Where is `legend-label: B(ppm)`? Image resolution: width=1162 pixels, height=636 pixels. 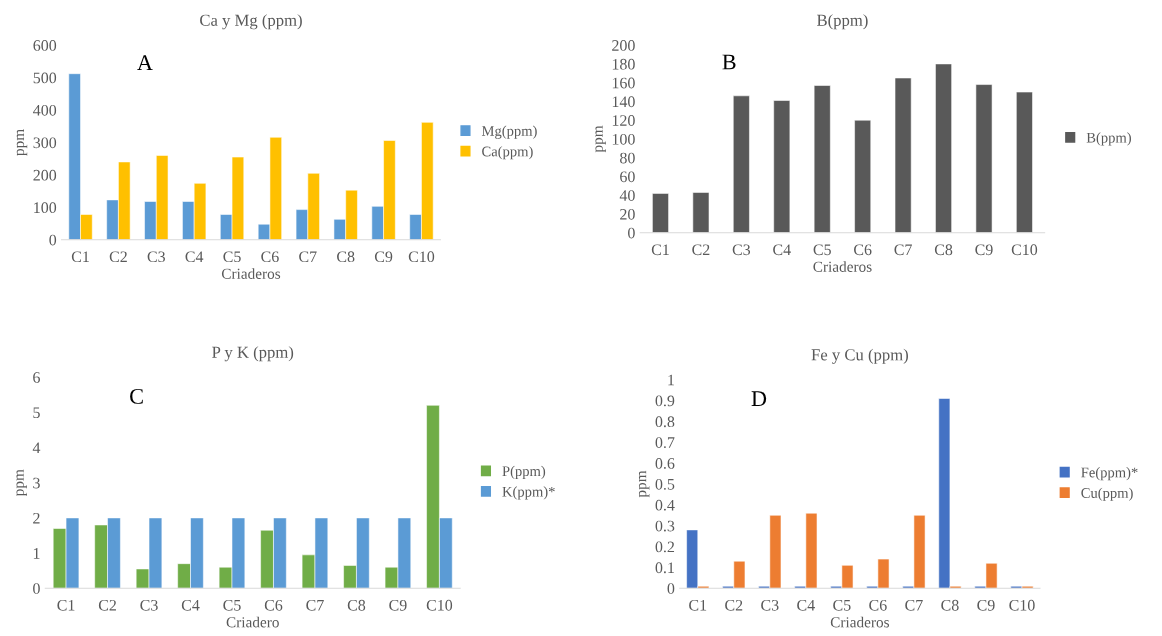 legend-label: B(ppm) is located at coordinates (1108, 139).